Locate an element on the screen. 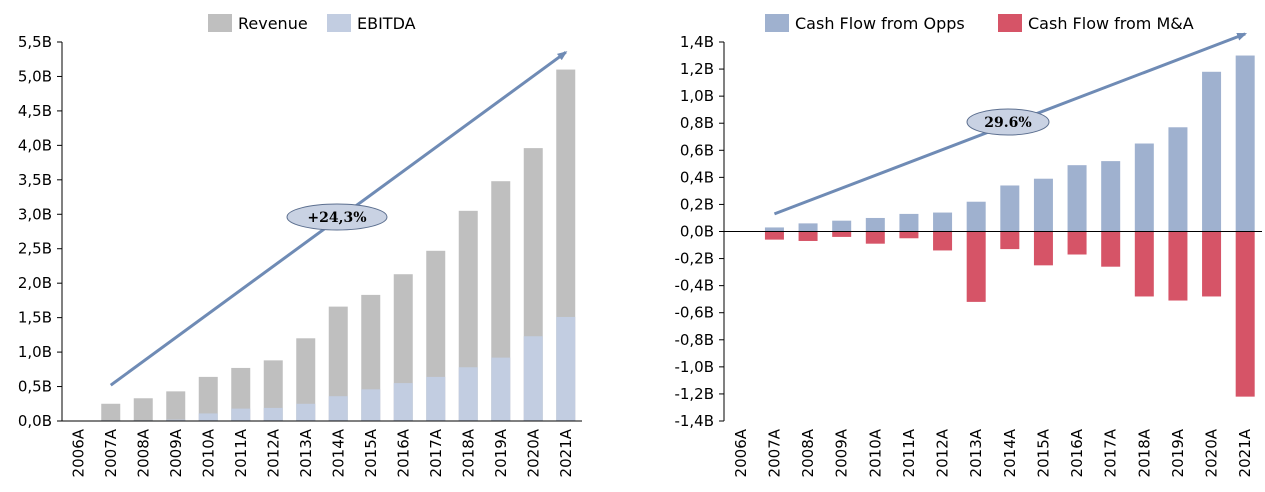  y-tick-label: 1,5B is located at coordinates (35, 318).